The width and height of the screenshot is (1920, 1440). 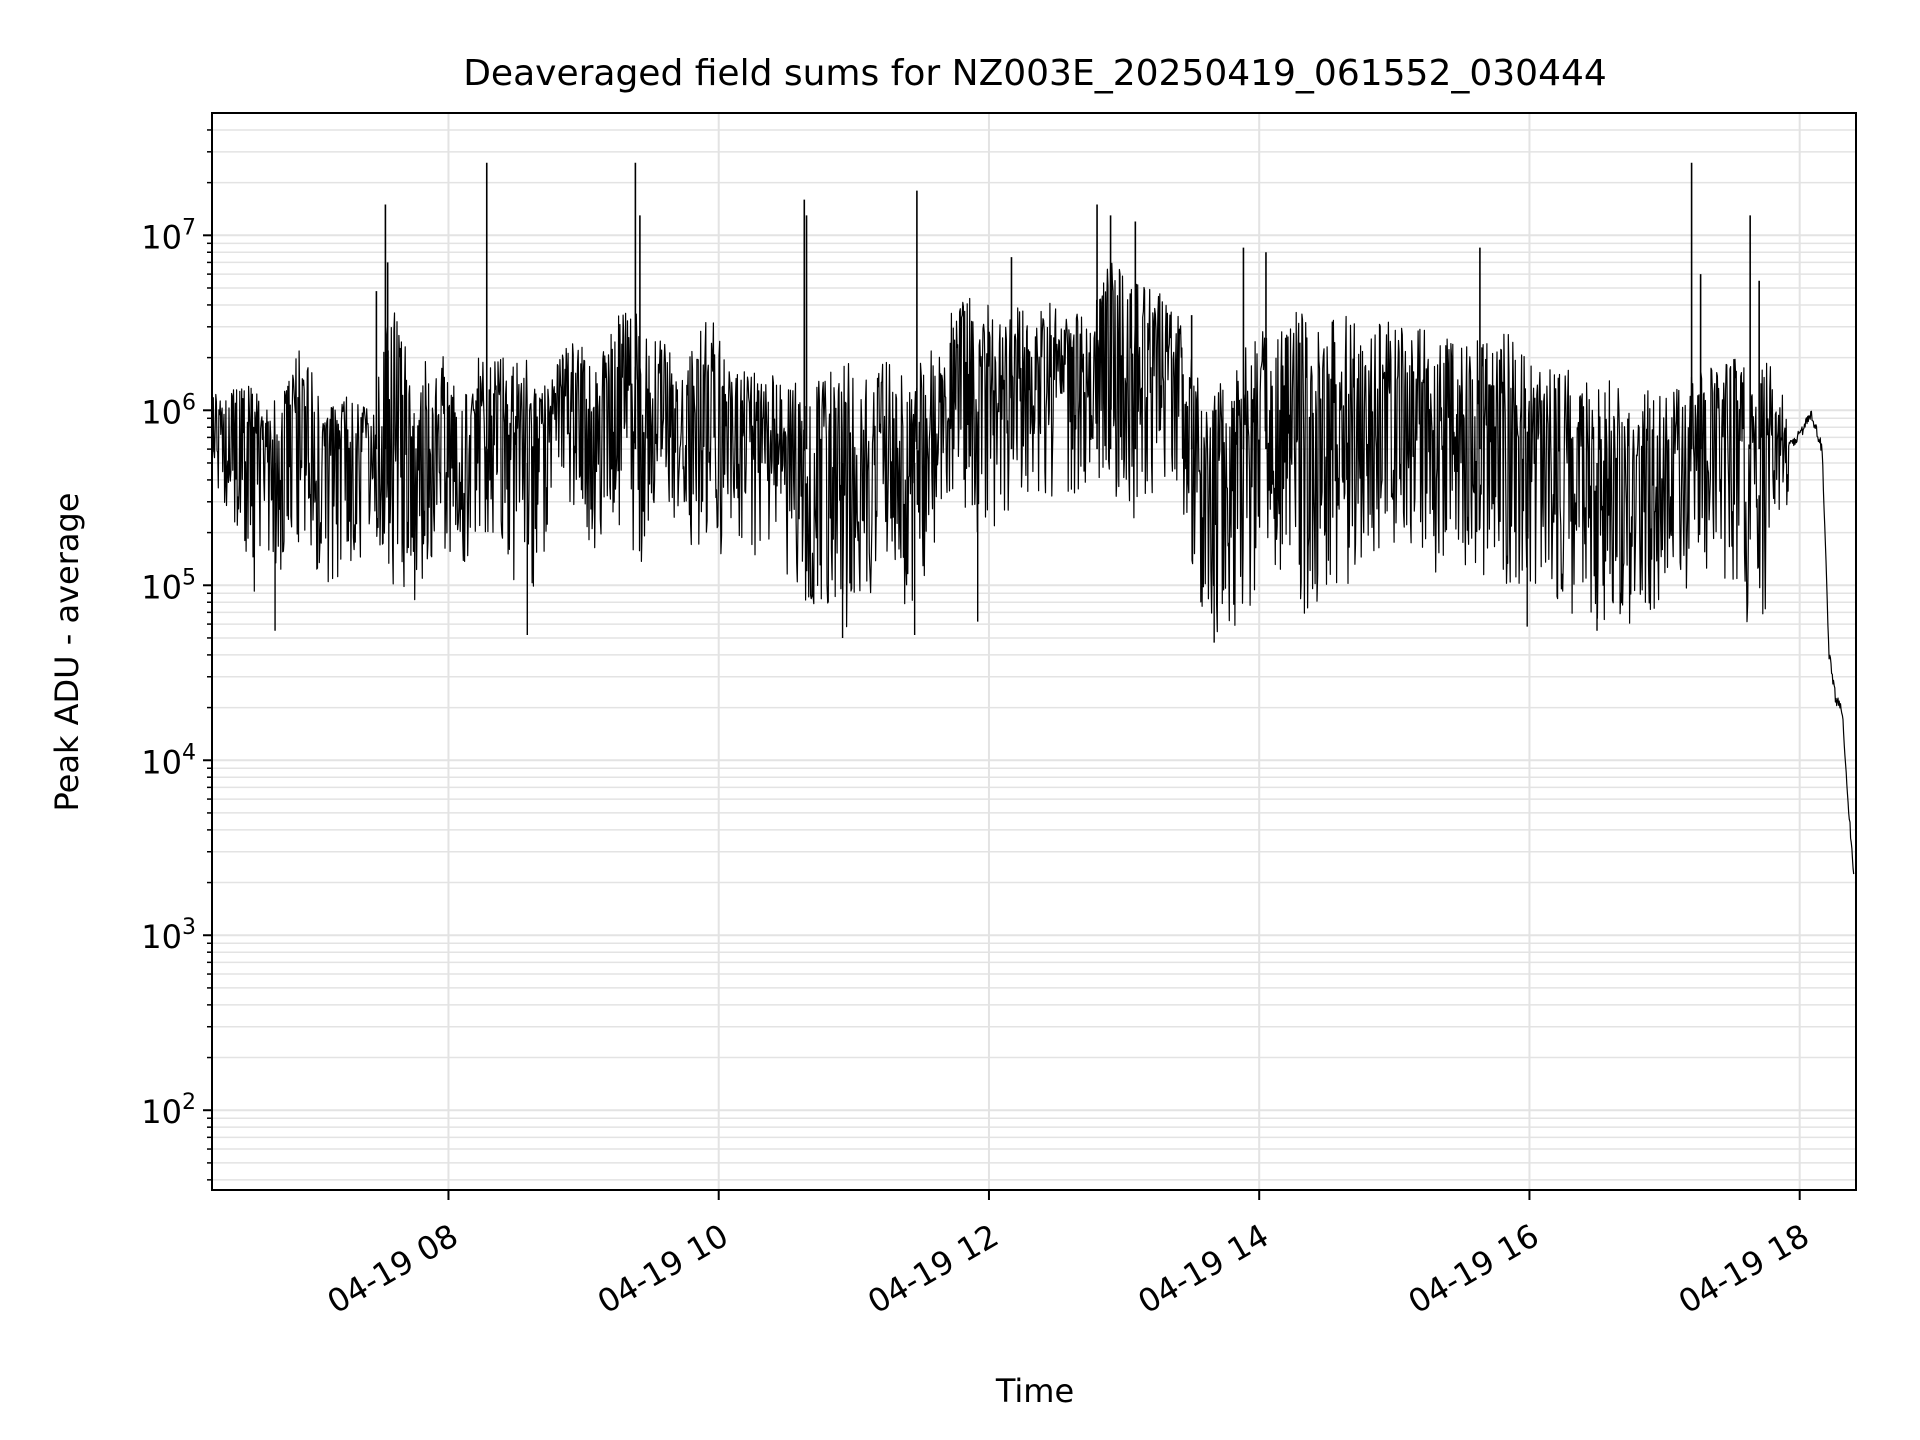 What do you see at coordinates (168, 760) in the screenshot?
I see `y-tick-label: 104` at bounding box center [168, 760].